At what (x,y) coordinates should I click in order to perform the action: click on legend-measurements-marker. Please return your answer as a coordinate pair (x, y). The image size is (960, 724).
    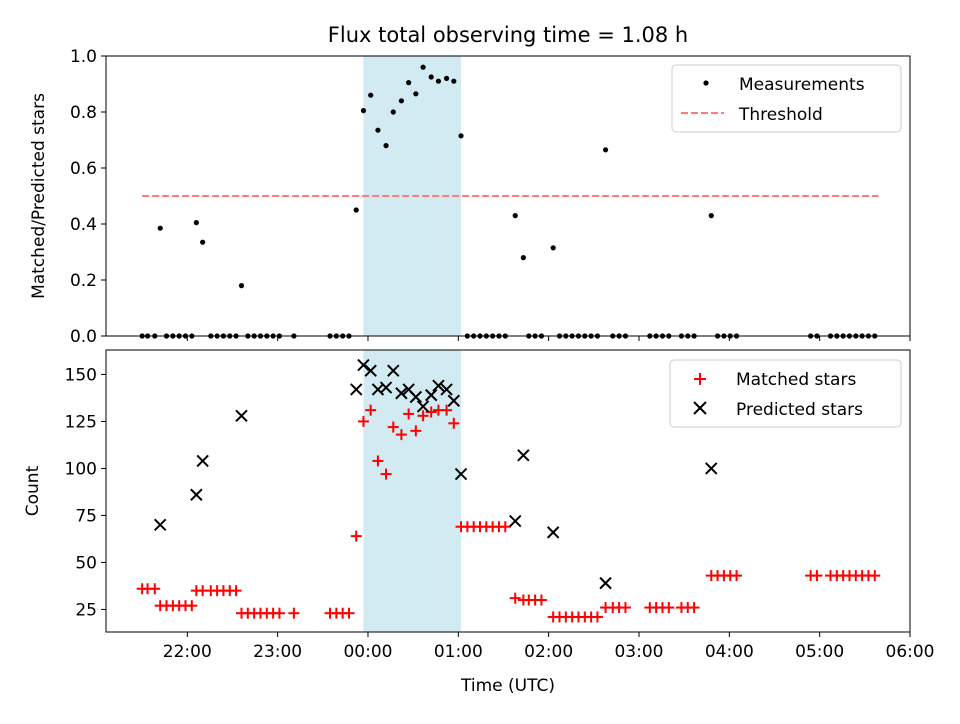
    Looking at the image, I should click on (706, 83).